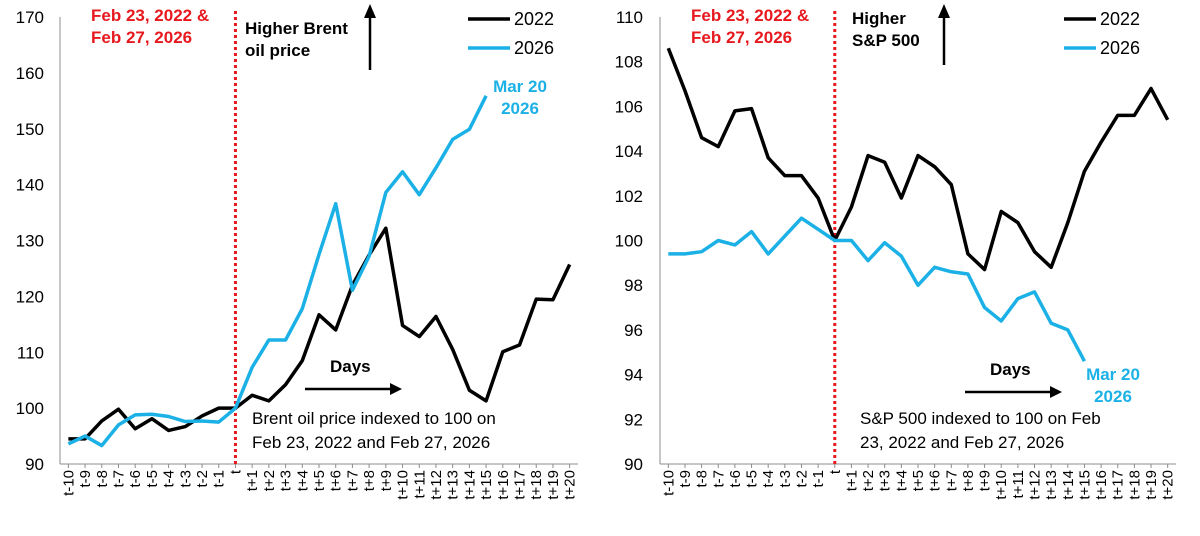  I want to click on y-tick-label: 150, so click(30, 129).